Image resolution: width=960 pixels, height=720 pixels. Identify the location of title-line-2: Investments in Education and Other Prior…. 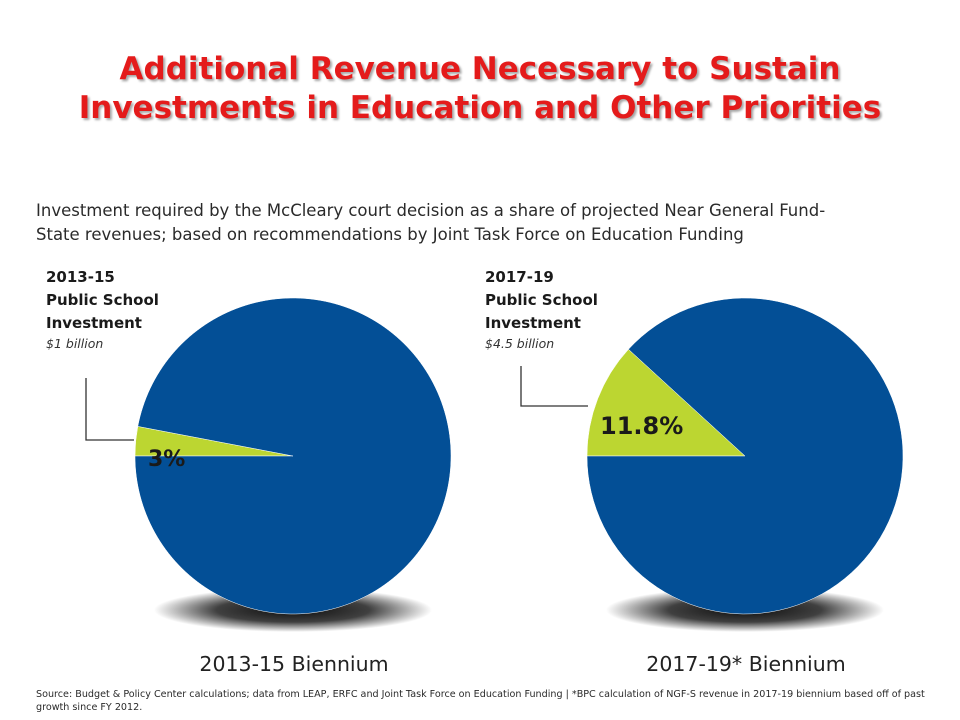
(480, 108).